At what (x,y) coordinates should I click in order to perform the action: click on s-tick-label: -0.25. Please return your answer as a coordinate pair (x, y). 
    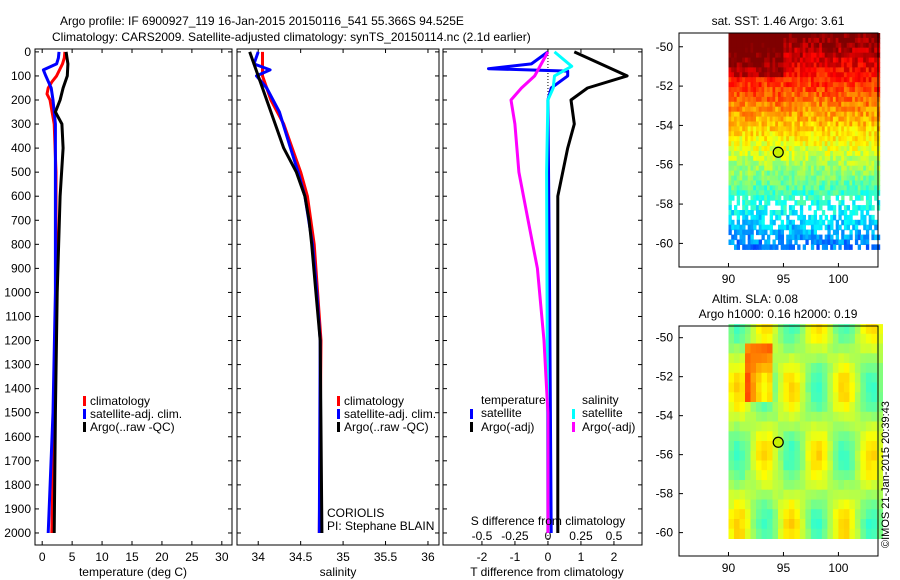
    Looking at the image, I should click on (515, 536).